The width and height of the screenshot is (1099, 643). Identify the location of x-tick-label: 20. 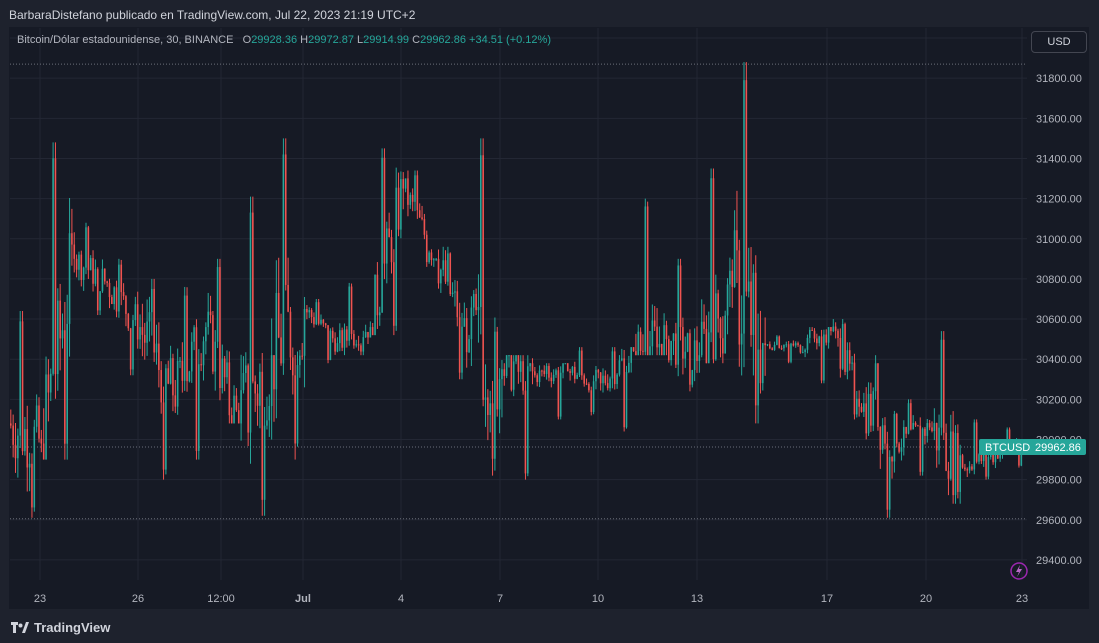
(926, 599).